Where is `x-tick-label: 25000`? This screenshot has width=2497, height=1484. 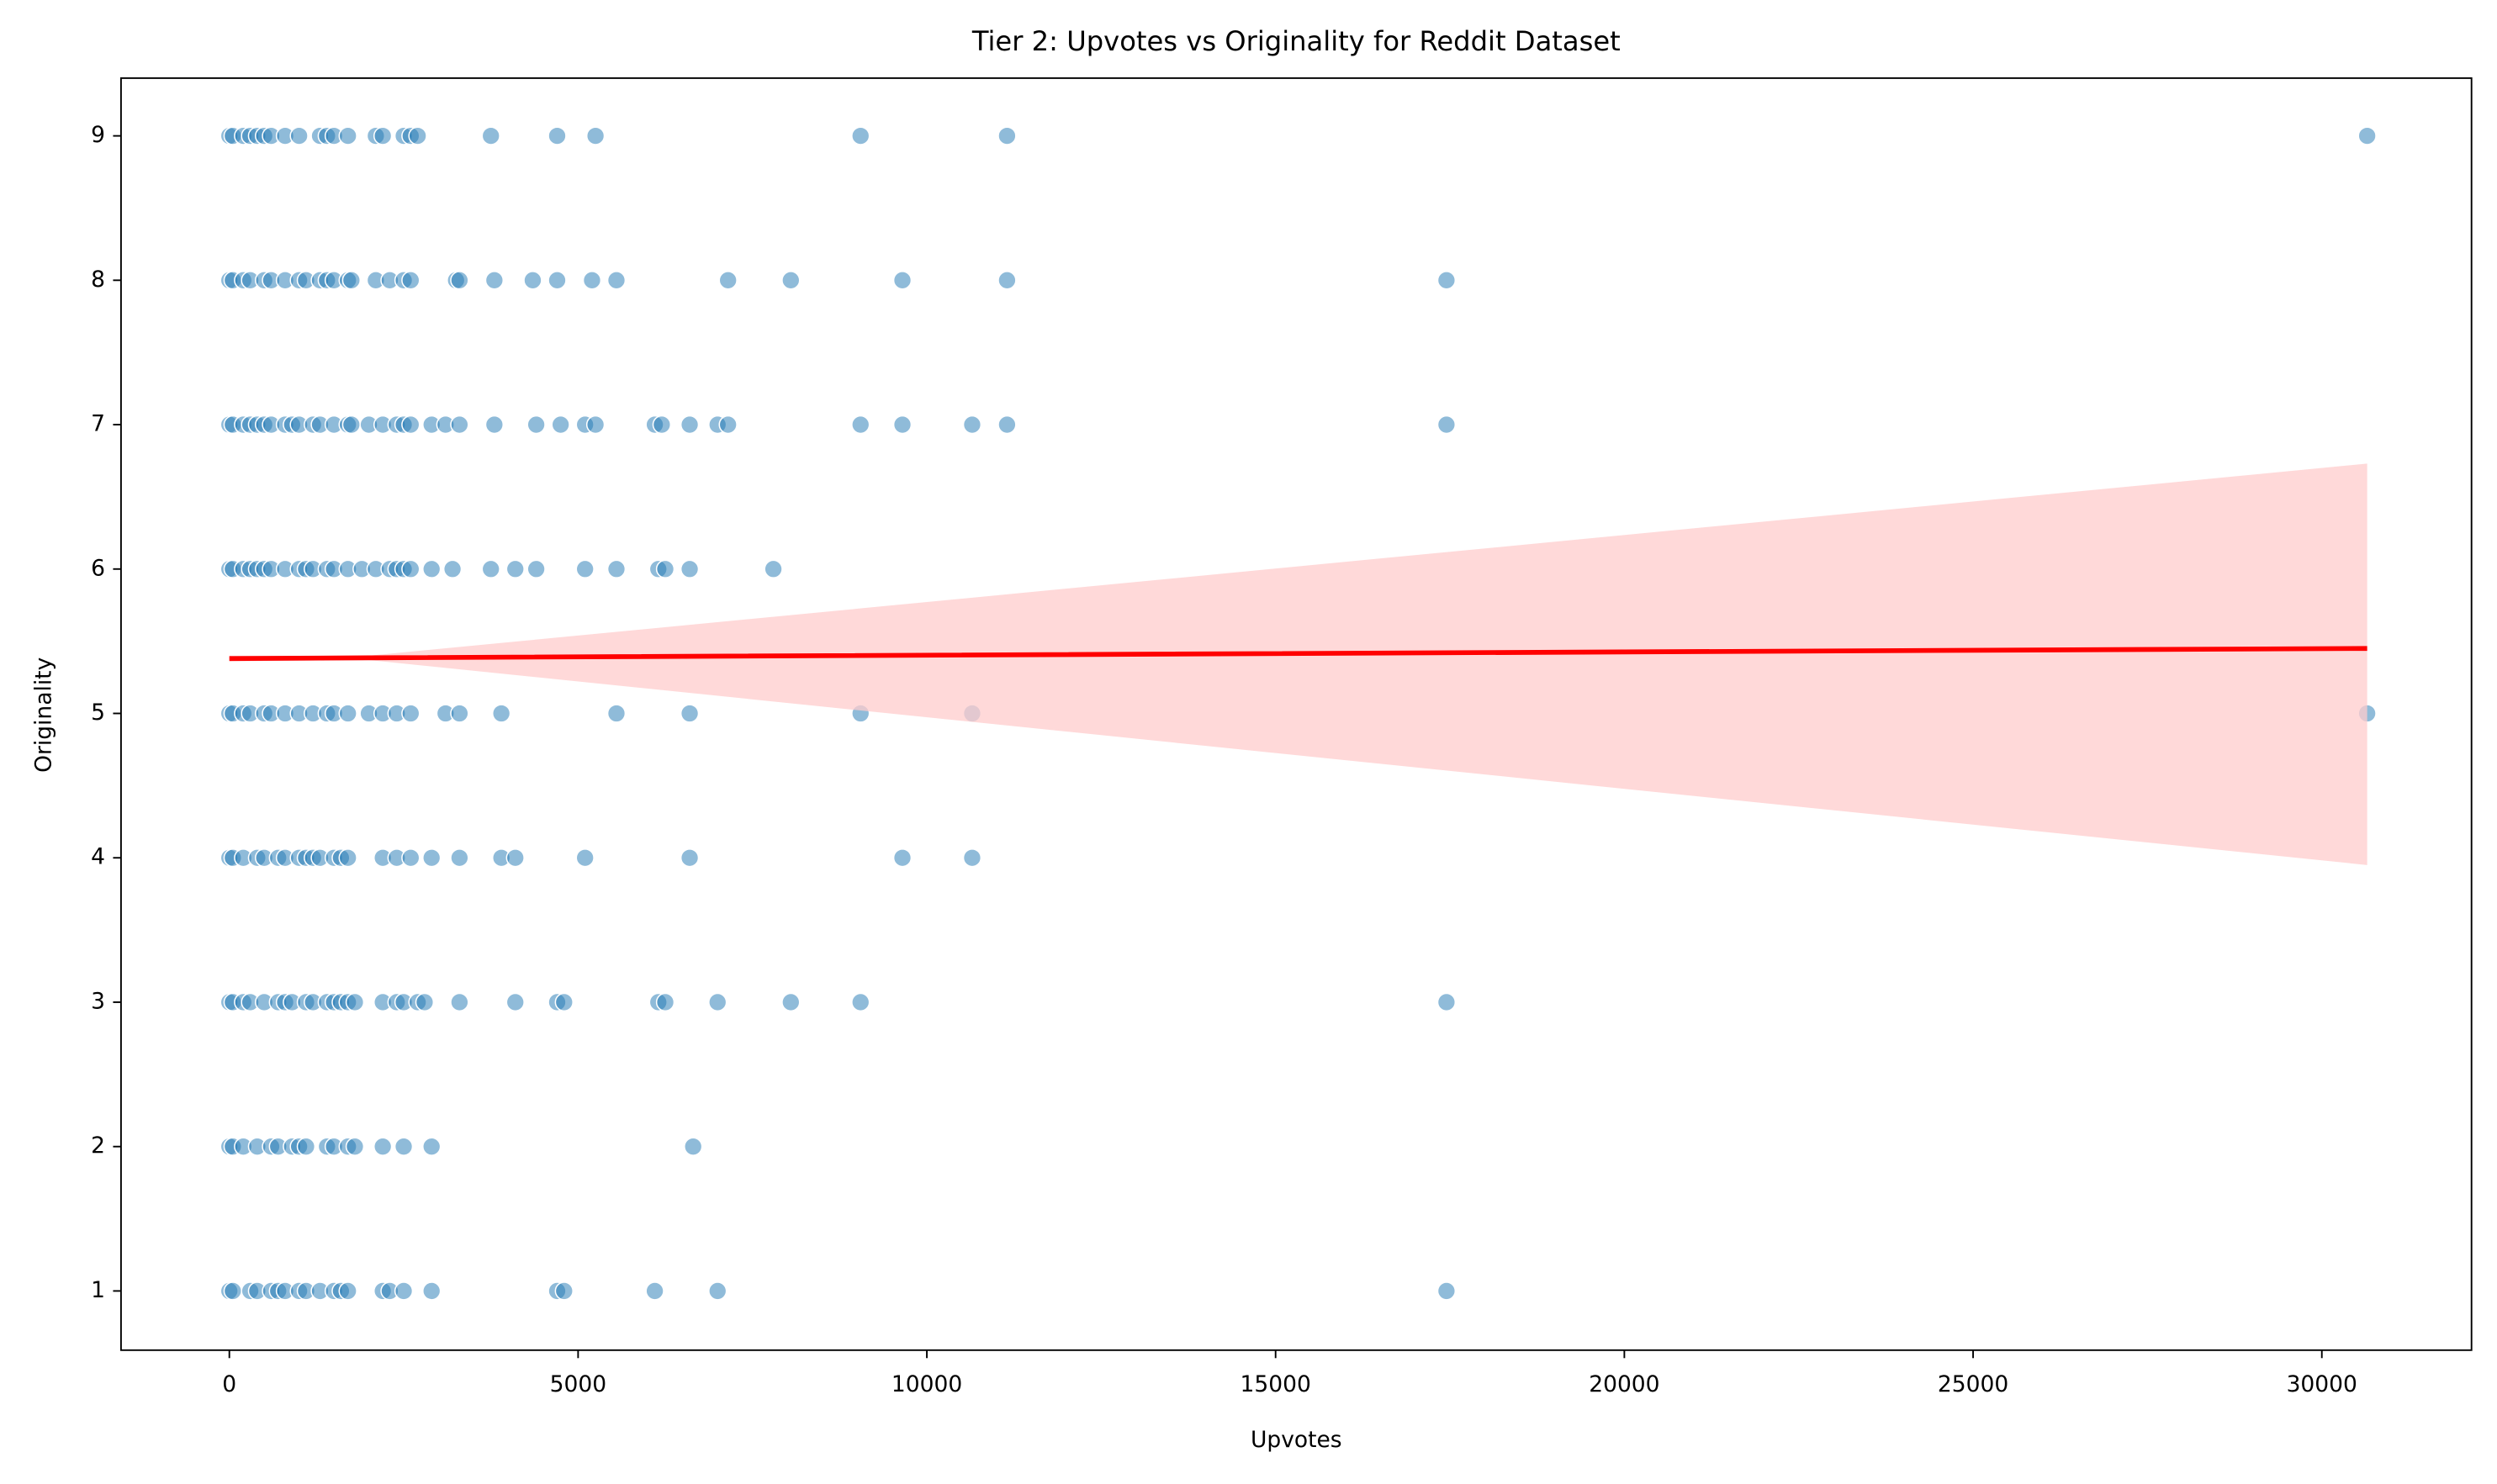
x-tick-label: 25000 is located at coordinates (1973, 1384).